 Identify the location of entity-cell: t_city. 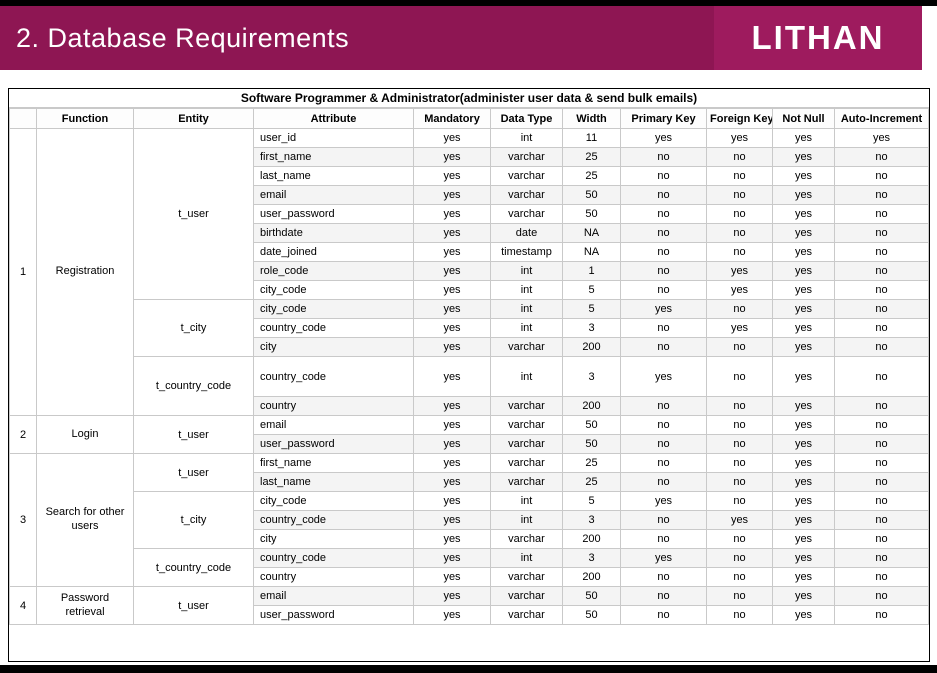
(193, 520).